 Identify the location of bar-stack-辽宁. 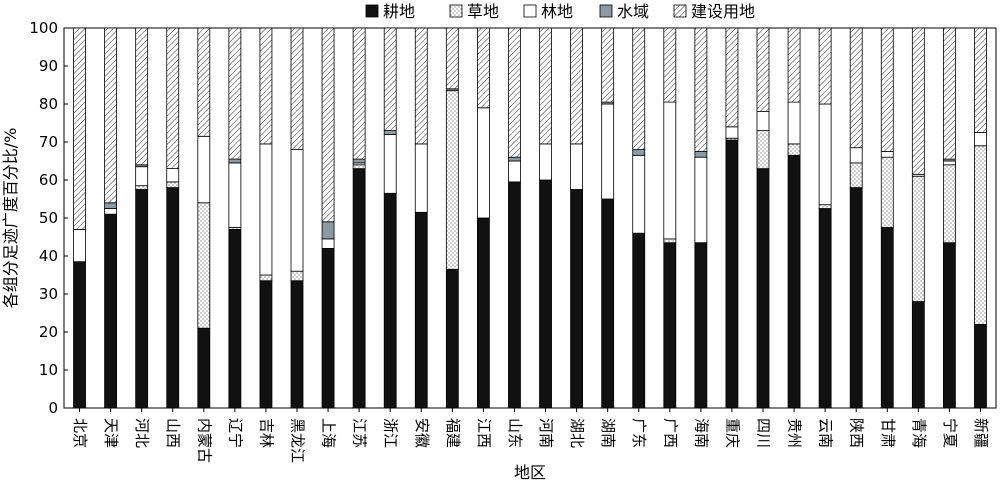
(235, 218).